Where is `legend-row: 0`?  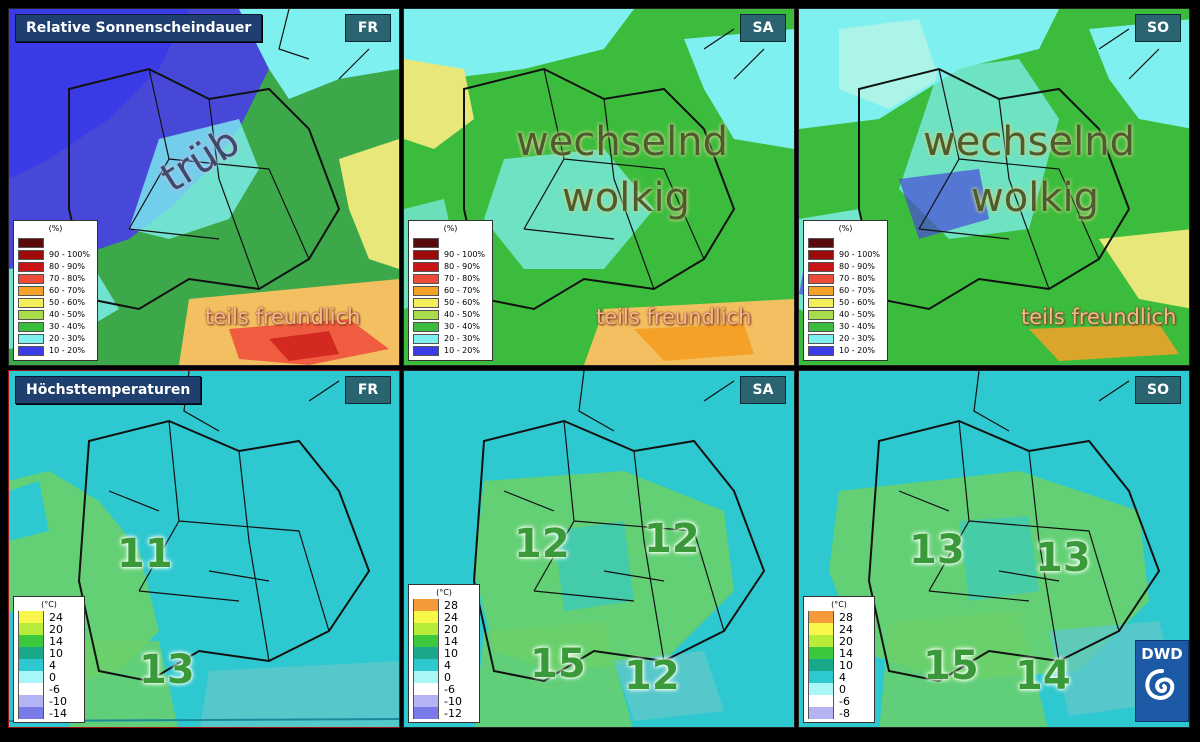 legend-row: 0 is located at coordinates (49, 677).